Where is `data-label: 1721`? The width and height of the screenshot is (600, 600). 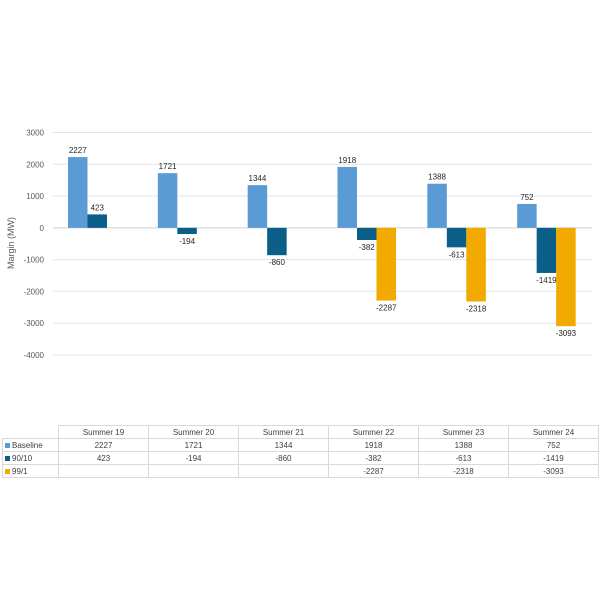 data-label: 1721 is located at coordinates (168, 166).